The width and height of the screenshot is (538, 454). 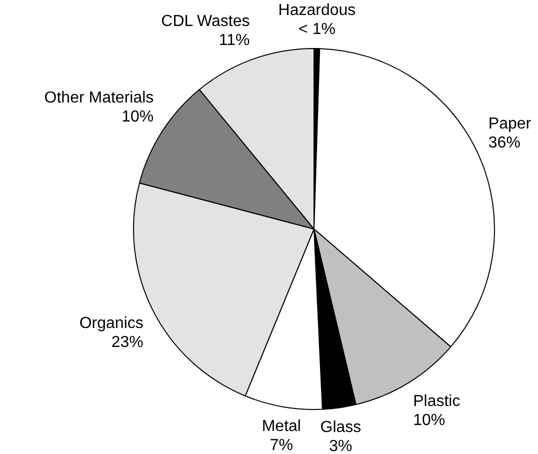 What do you see at coordinates (436, 401) in the screenshot?
I see `slice-label: Plastic` at bounding box center [436, 401].